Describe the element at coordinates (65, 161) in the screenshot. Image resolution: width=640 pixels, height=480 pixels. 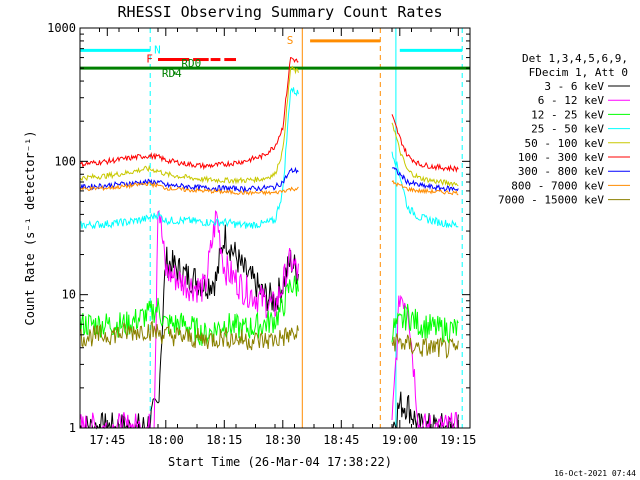
I see `y-tick-label-2: 100` at that location.